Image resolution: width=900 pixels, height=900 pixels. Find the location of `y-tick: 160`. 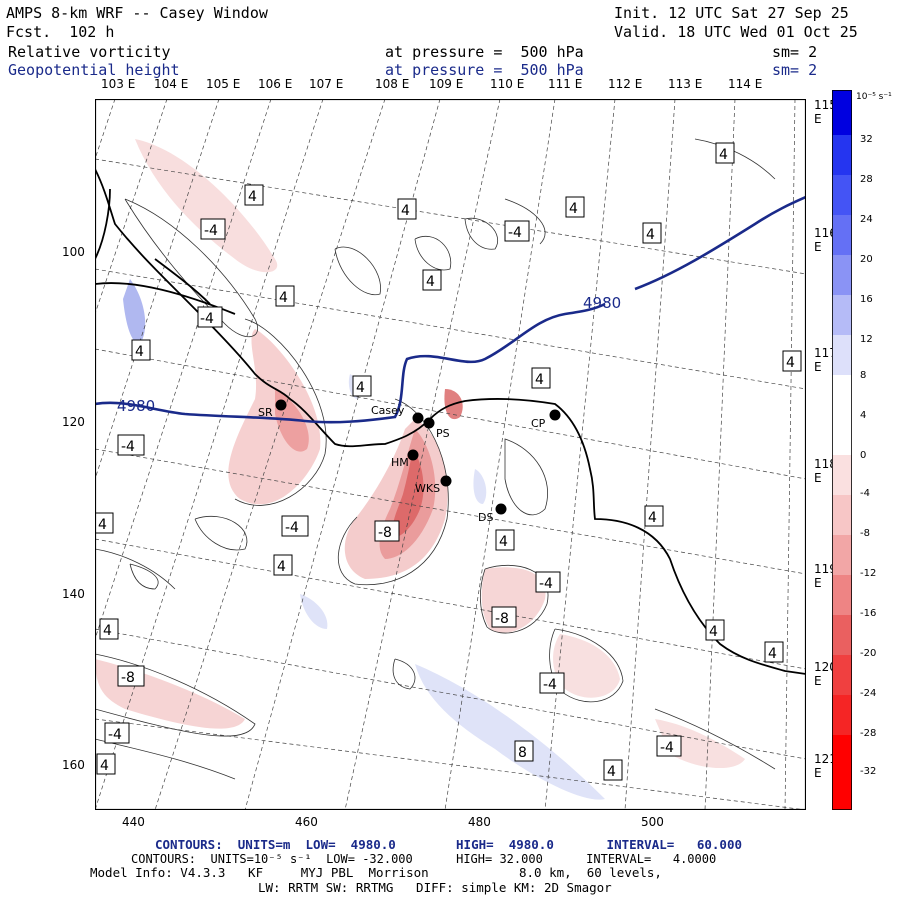

y-tick: 160 is located at coordinates (73, 765).